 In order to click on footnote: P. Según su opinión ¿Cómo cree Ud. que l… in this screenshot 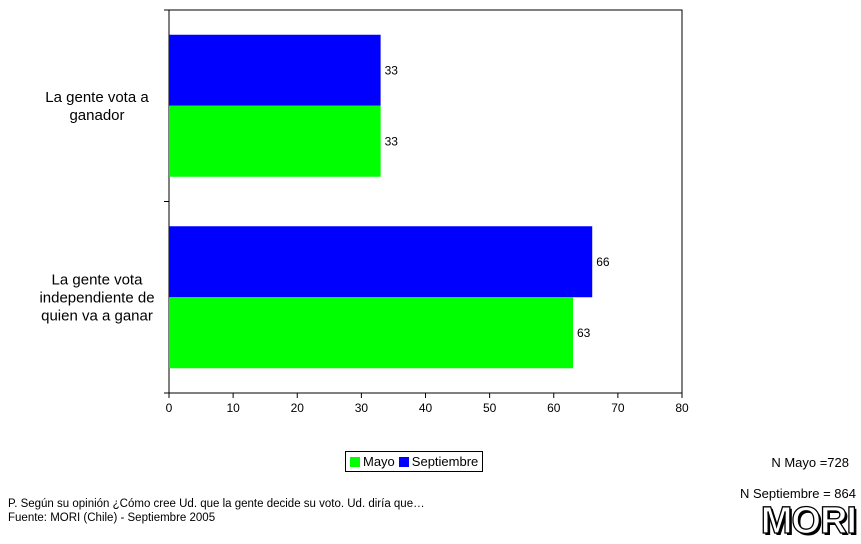, I will do `click(216, 511)`.